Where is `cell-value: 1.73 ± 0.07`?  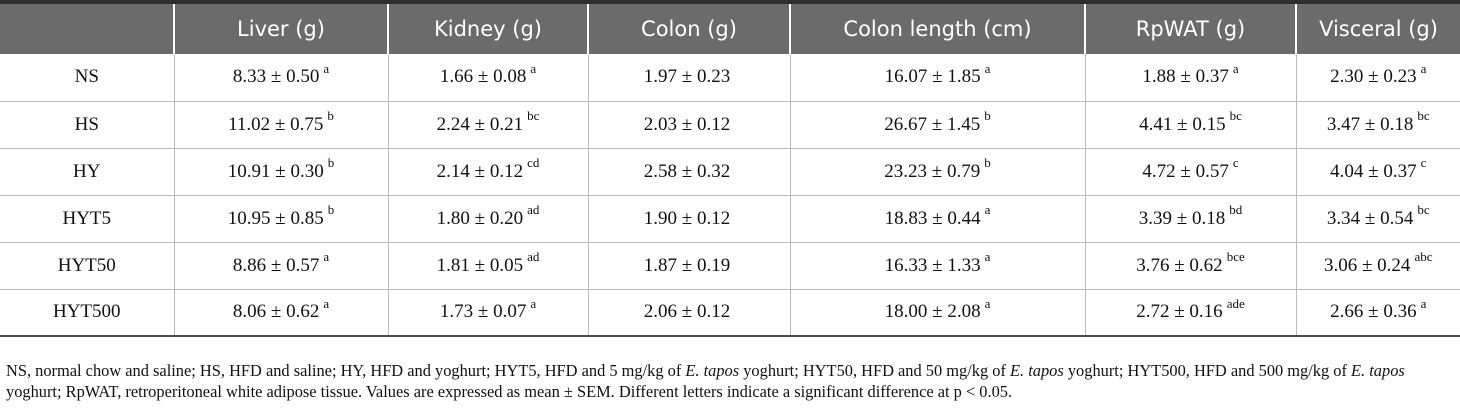
cell-value: 1.73 ± 0.07 is located at coordinates (483, 312).